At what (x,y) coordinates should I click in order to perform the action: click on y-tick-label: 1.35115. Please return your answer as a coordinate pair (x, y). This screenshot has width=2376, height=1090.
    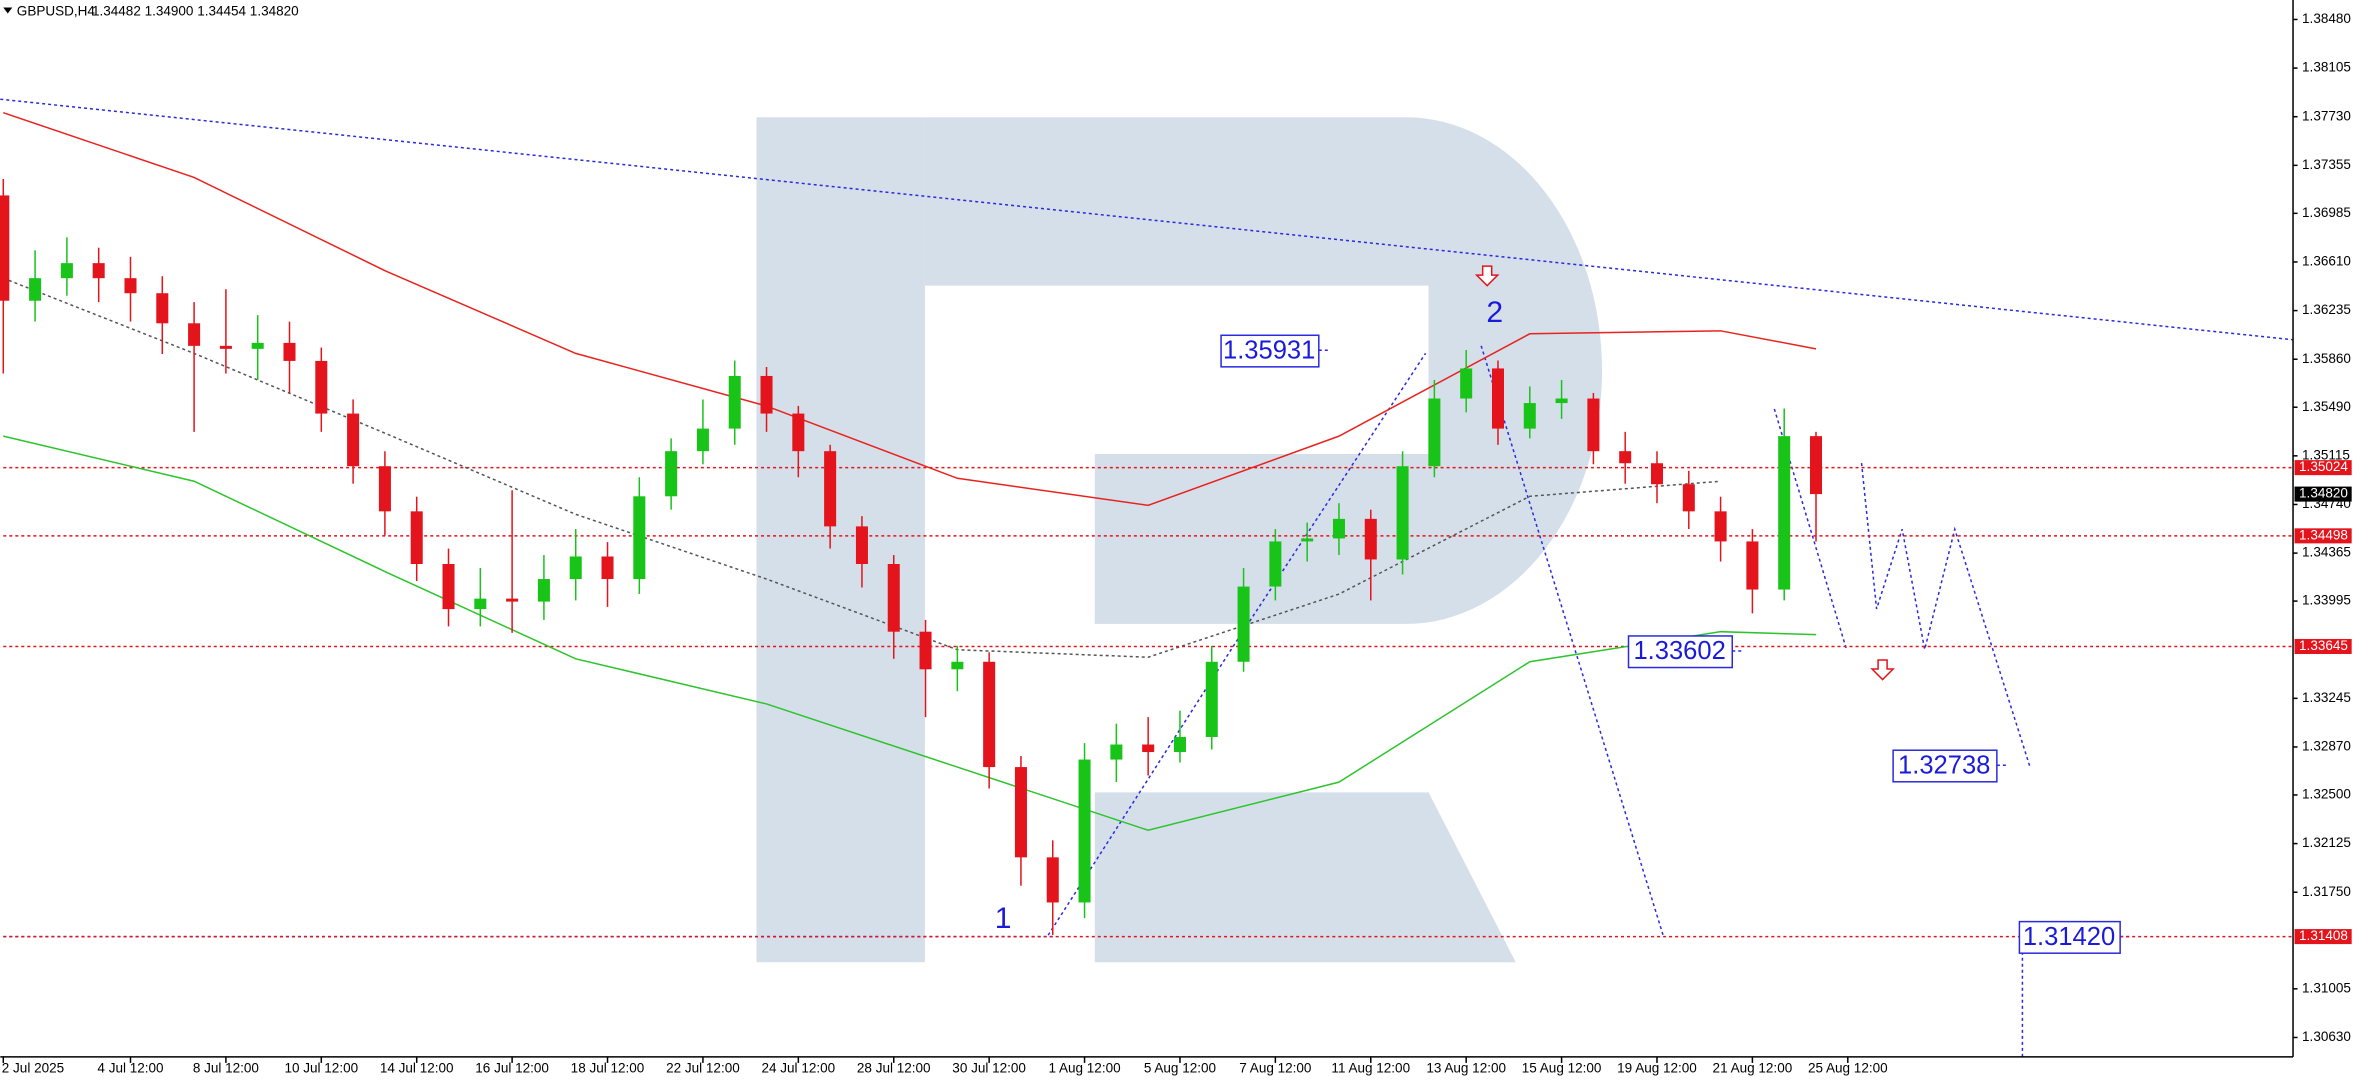
    Looking at the image, I should click on (2326, 454).